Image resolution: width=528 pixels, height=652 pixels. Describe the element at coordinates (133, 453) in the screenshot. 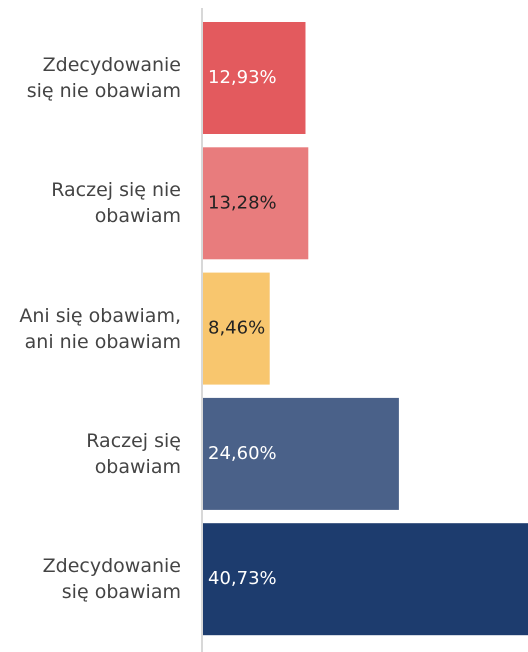

I see `category-label: Raczej się obawiam` at that location.